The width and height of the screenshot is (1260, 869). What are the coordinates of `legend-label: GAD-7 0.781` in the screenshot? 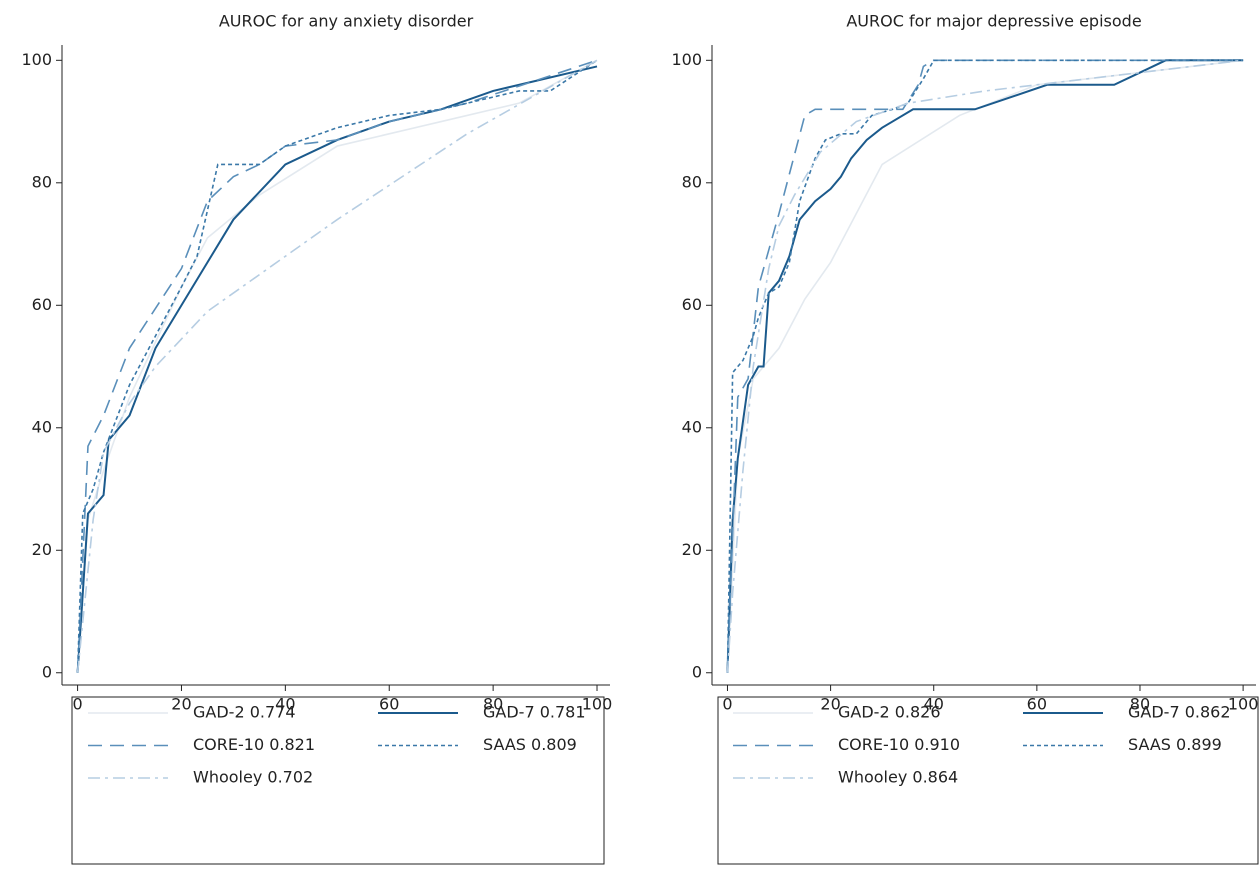 It's located at (534, 712).